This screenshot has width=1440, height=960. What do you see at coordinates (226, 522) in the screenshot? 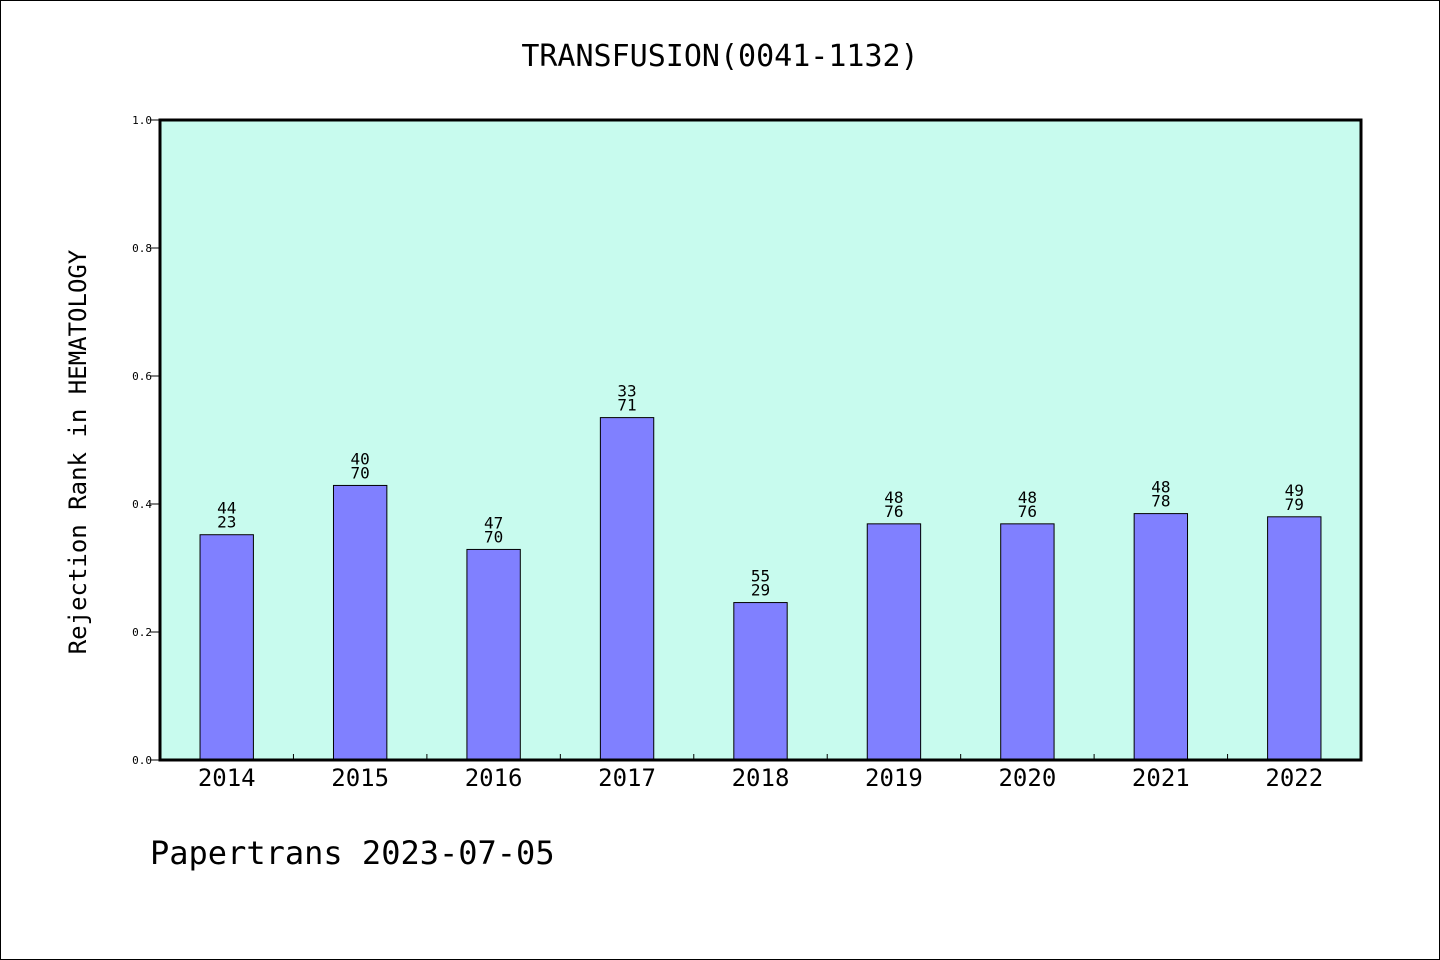
I see `bar-label-bottom: 23` at bounding box center [226, 522].